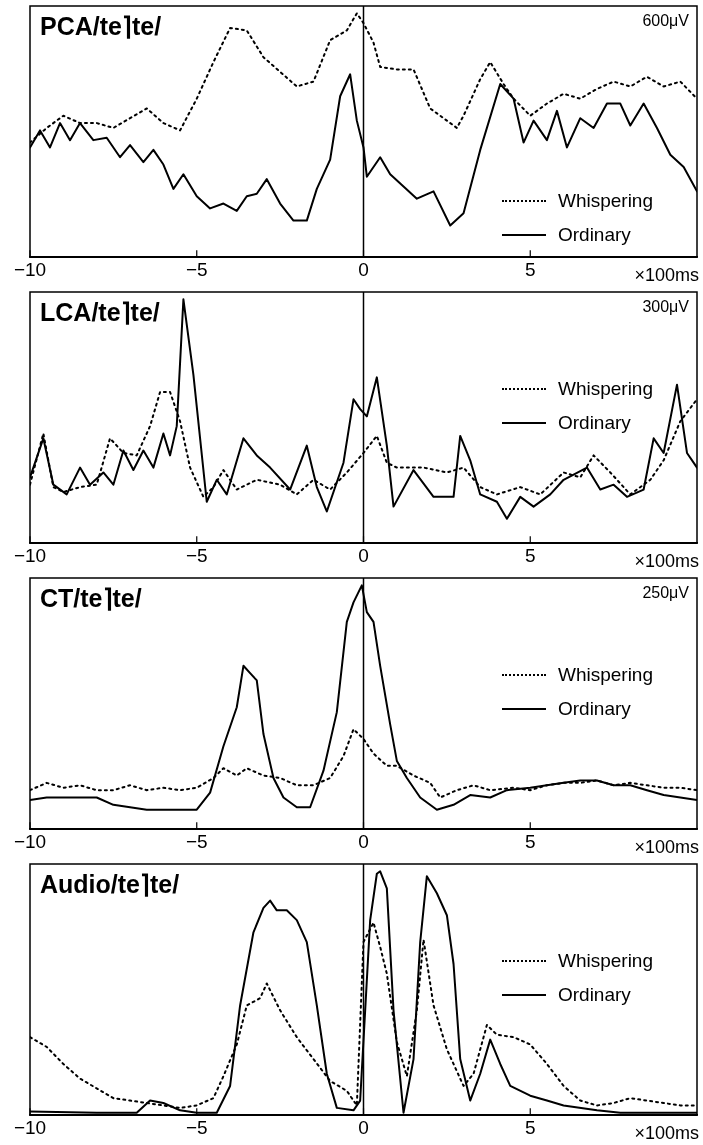 The height and width of the screenshot is (1145, 703). What do you see at coordinates (91, 598) in the screenshot?
I see `chart-title: CT/te⌉te/` at bounding box center [91, 598].